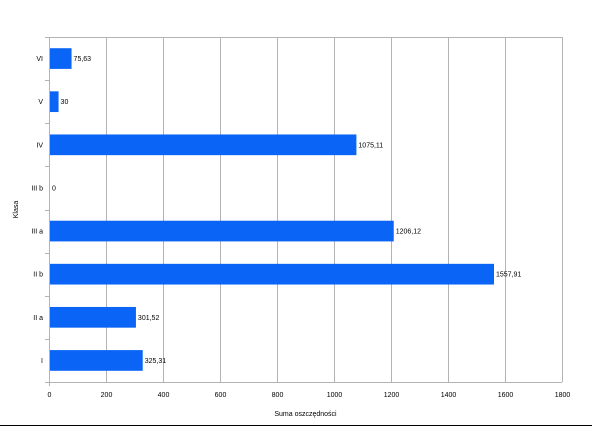  Describe the element at coordinates (16, 210) in the screenshot. I see `y-axis-title: Klasa` at that location.